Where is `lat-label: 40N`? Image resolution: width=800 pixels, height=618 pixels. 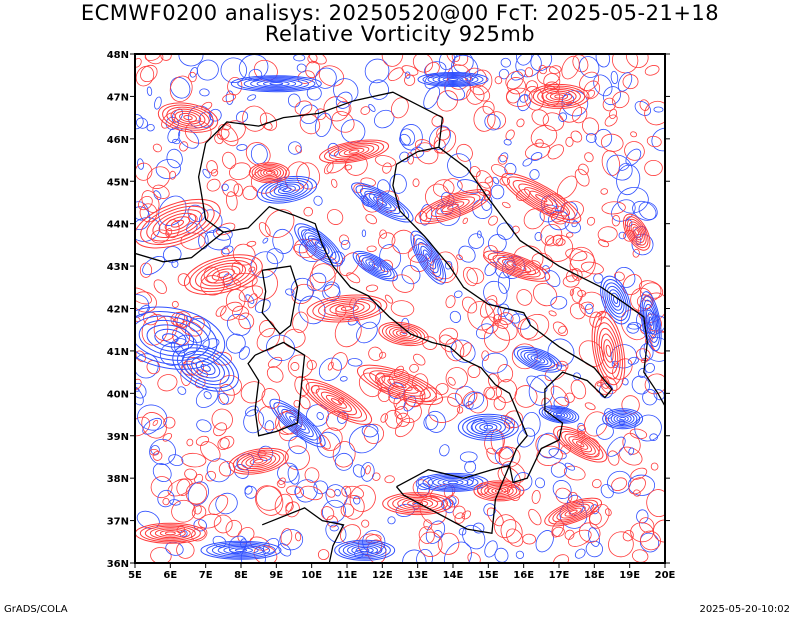 lat-label: 40N is located at coordinates (118, 394).